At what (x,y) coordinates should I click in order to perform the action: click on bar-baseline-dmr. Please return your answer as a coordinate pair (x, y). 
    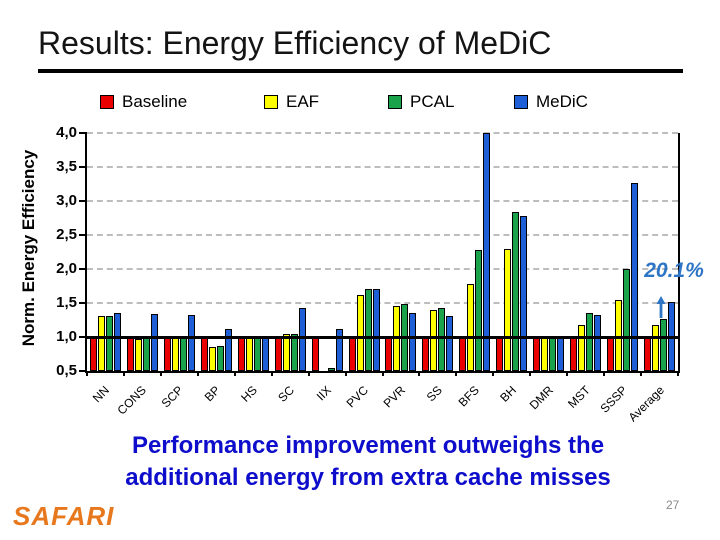
    Looking at the image, I should click on (537, 354).